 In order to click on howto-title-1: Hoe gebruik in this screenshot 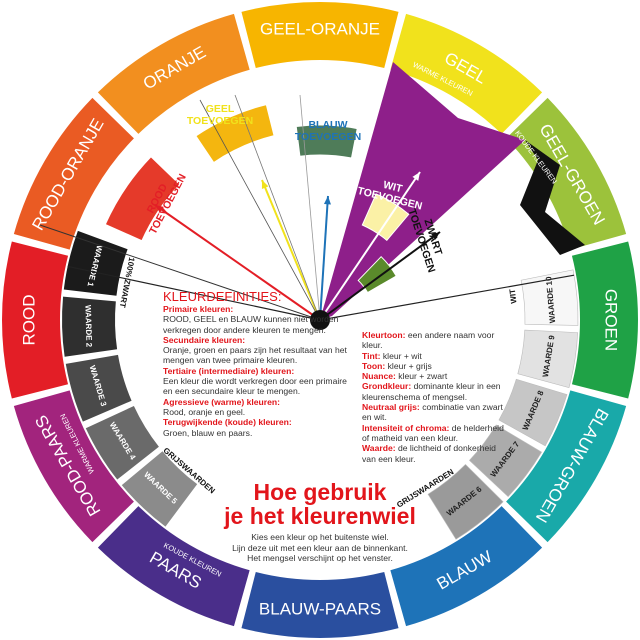, I will do `click(320, 492)`.